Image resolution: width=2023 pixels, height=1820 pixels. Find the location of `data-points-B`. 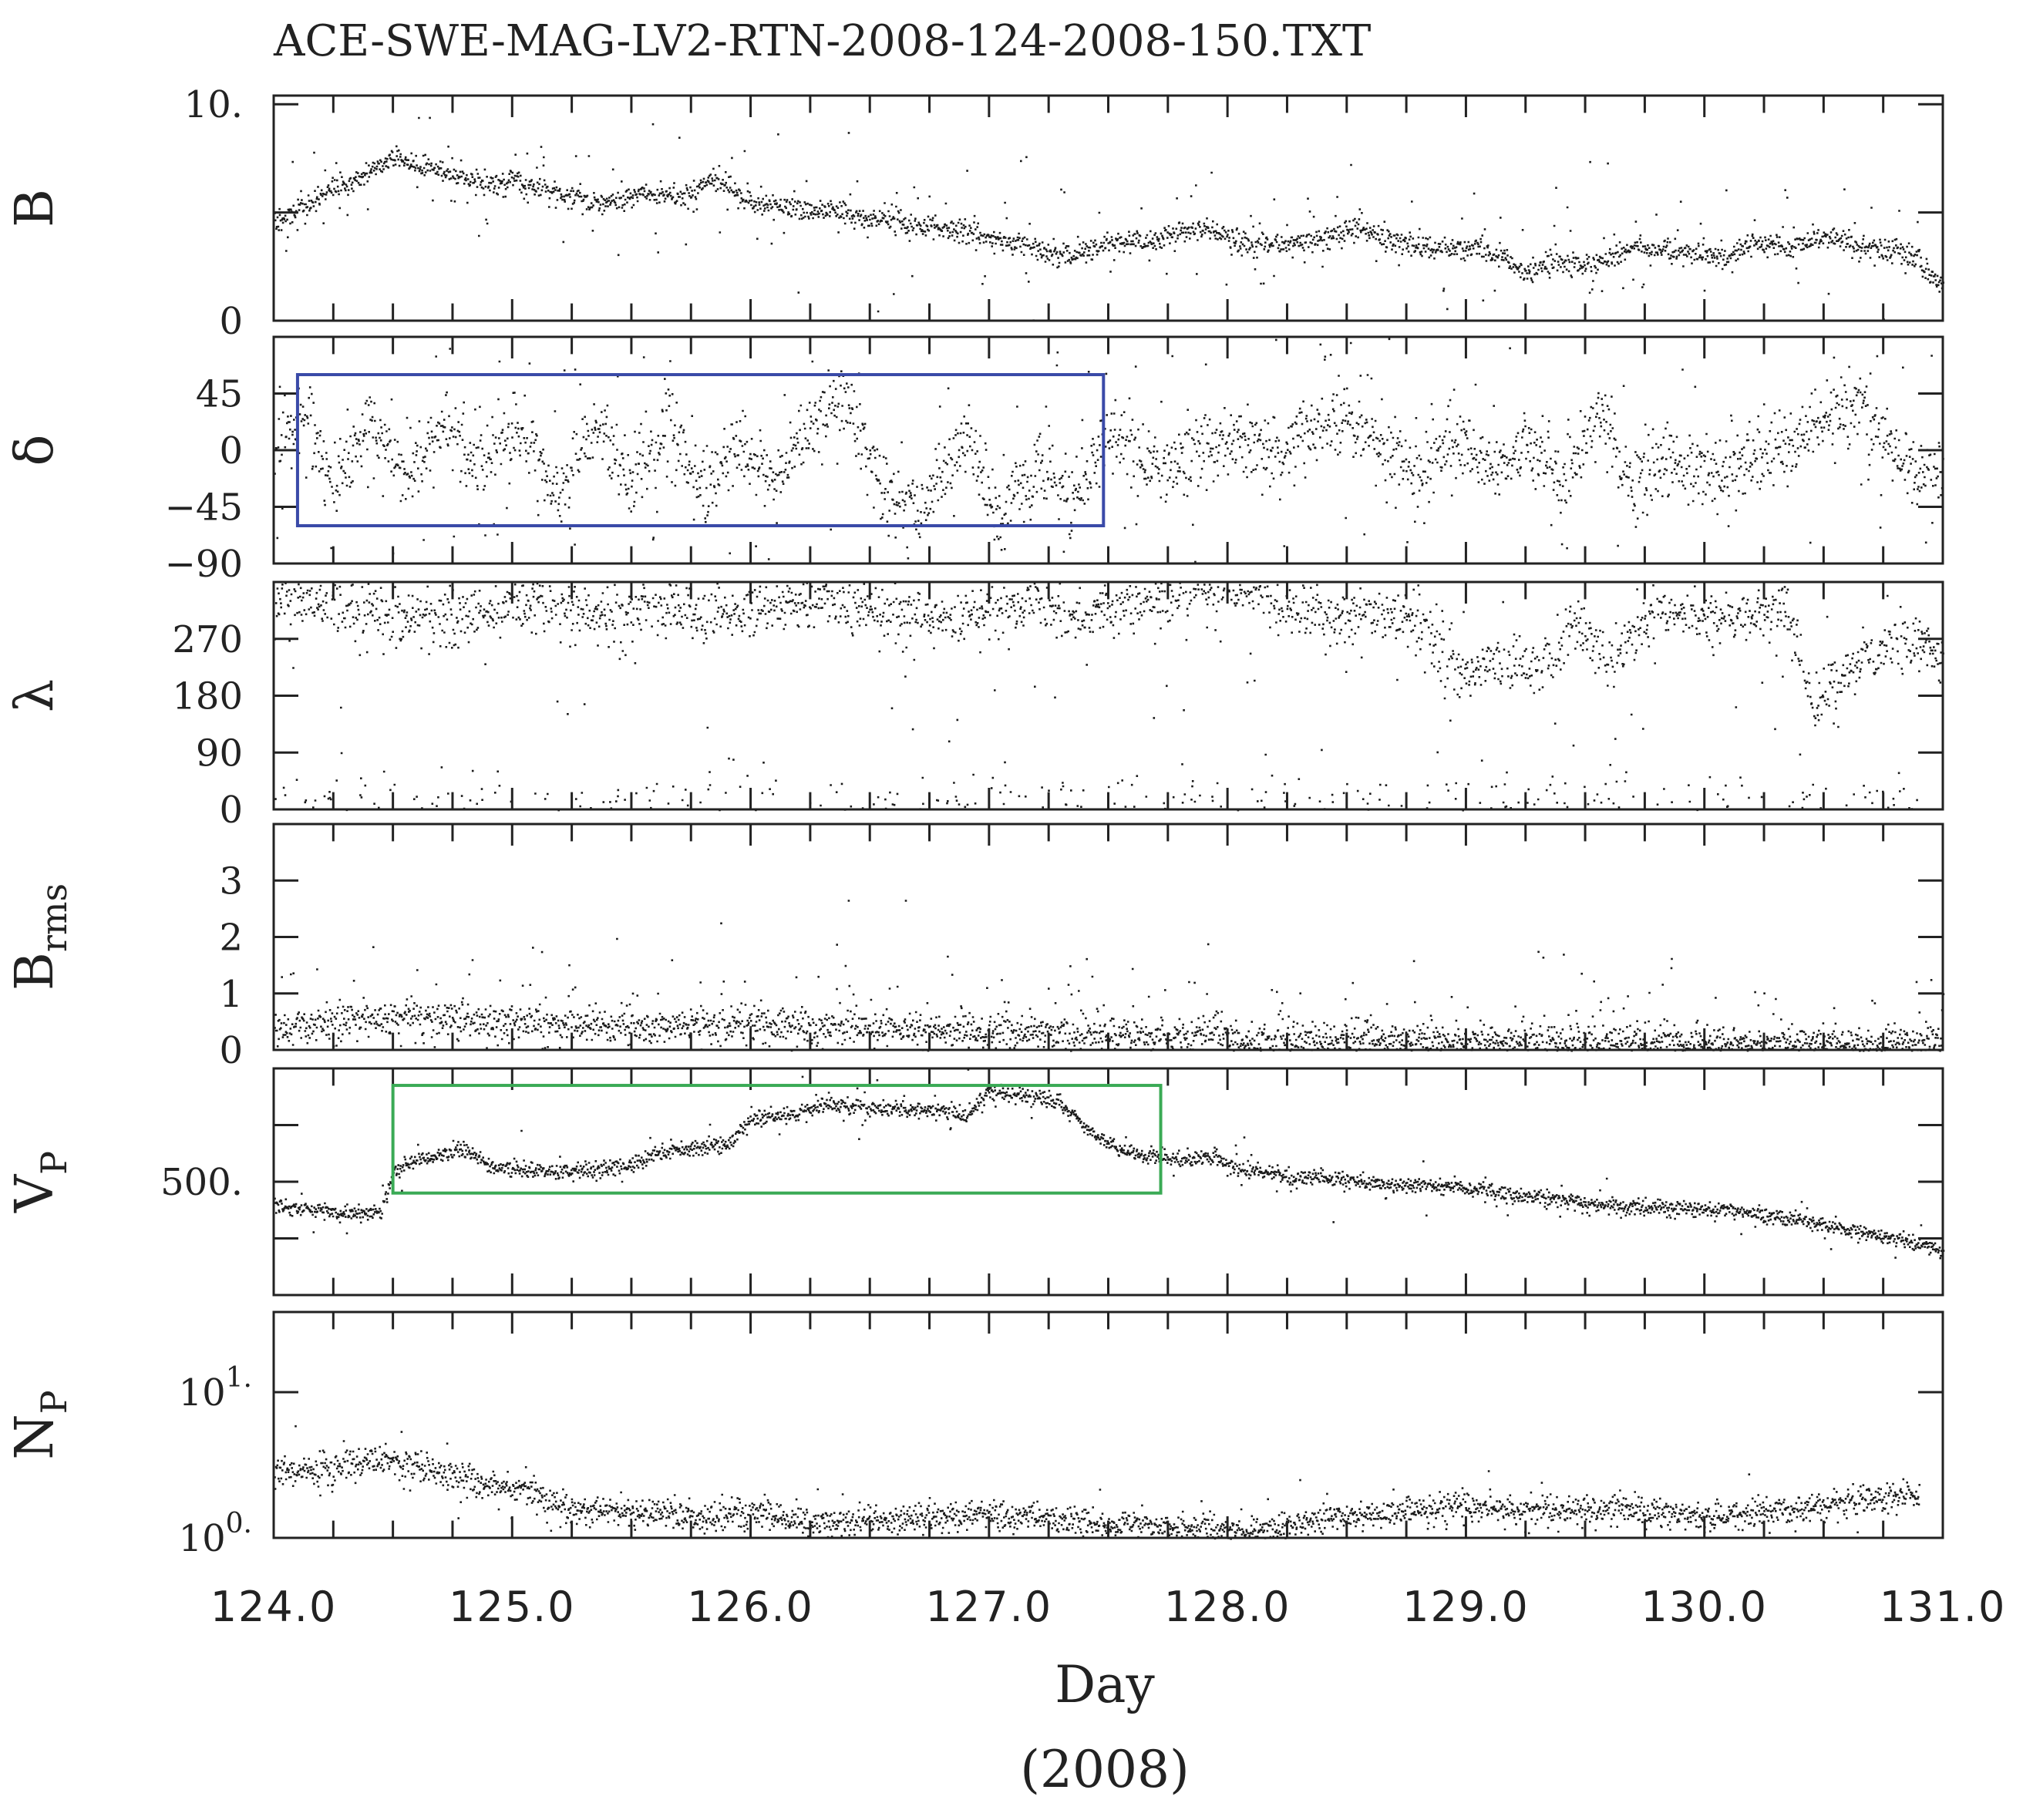

data-points-B is located at coordinates (1109, 218).